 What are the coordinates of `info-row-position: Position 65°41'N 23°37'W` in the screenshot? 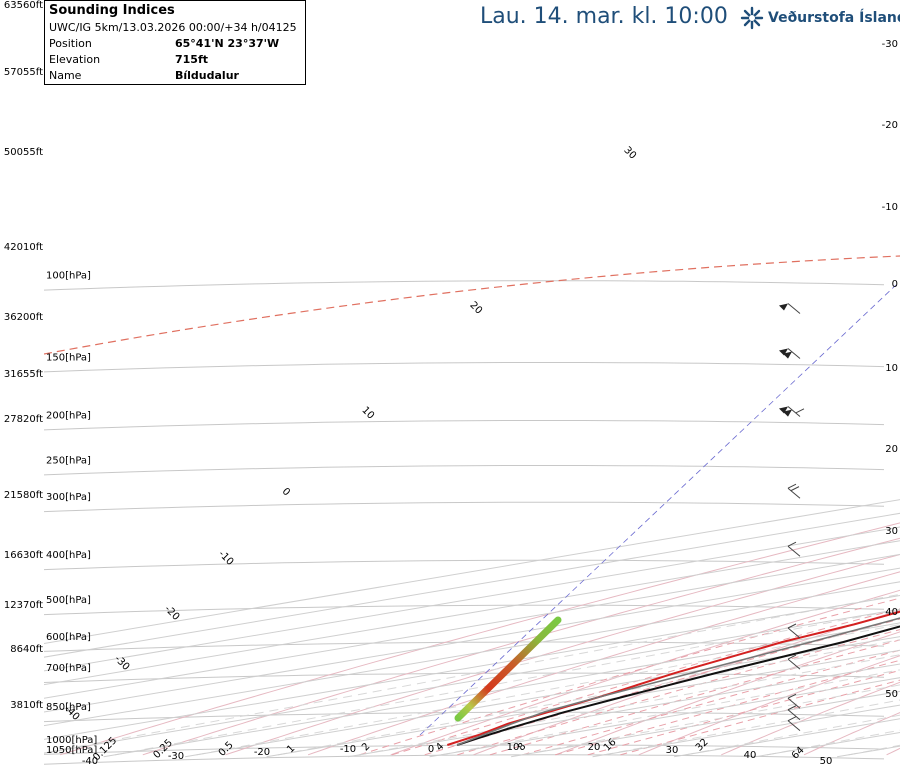 It's located at (175, 44).